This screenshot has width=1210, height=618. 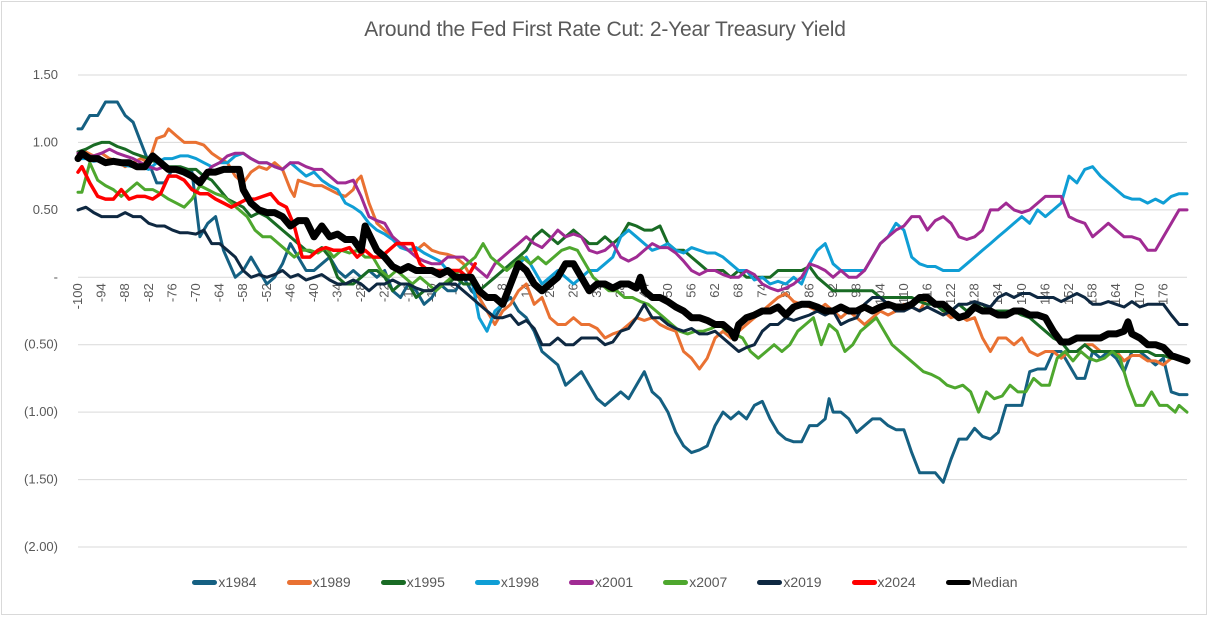 What do you see at coordinates (903, 293) in the screenshot?
I see `x-tick-label: 110` at bounding box center [903, 293].